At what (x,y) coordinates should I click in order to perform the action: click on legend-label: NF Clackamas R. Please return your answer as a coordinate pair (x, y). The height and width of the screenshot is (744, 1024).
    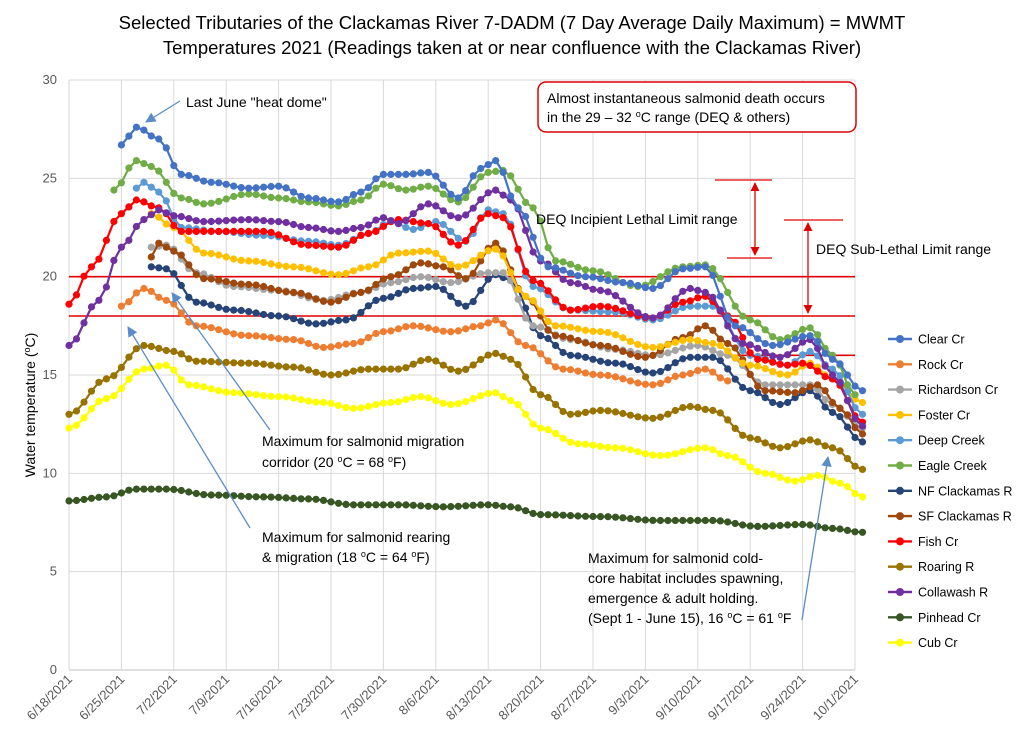
    Looking at the image, I should click on (965, 491).